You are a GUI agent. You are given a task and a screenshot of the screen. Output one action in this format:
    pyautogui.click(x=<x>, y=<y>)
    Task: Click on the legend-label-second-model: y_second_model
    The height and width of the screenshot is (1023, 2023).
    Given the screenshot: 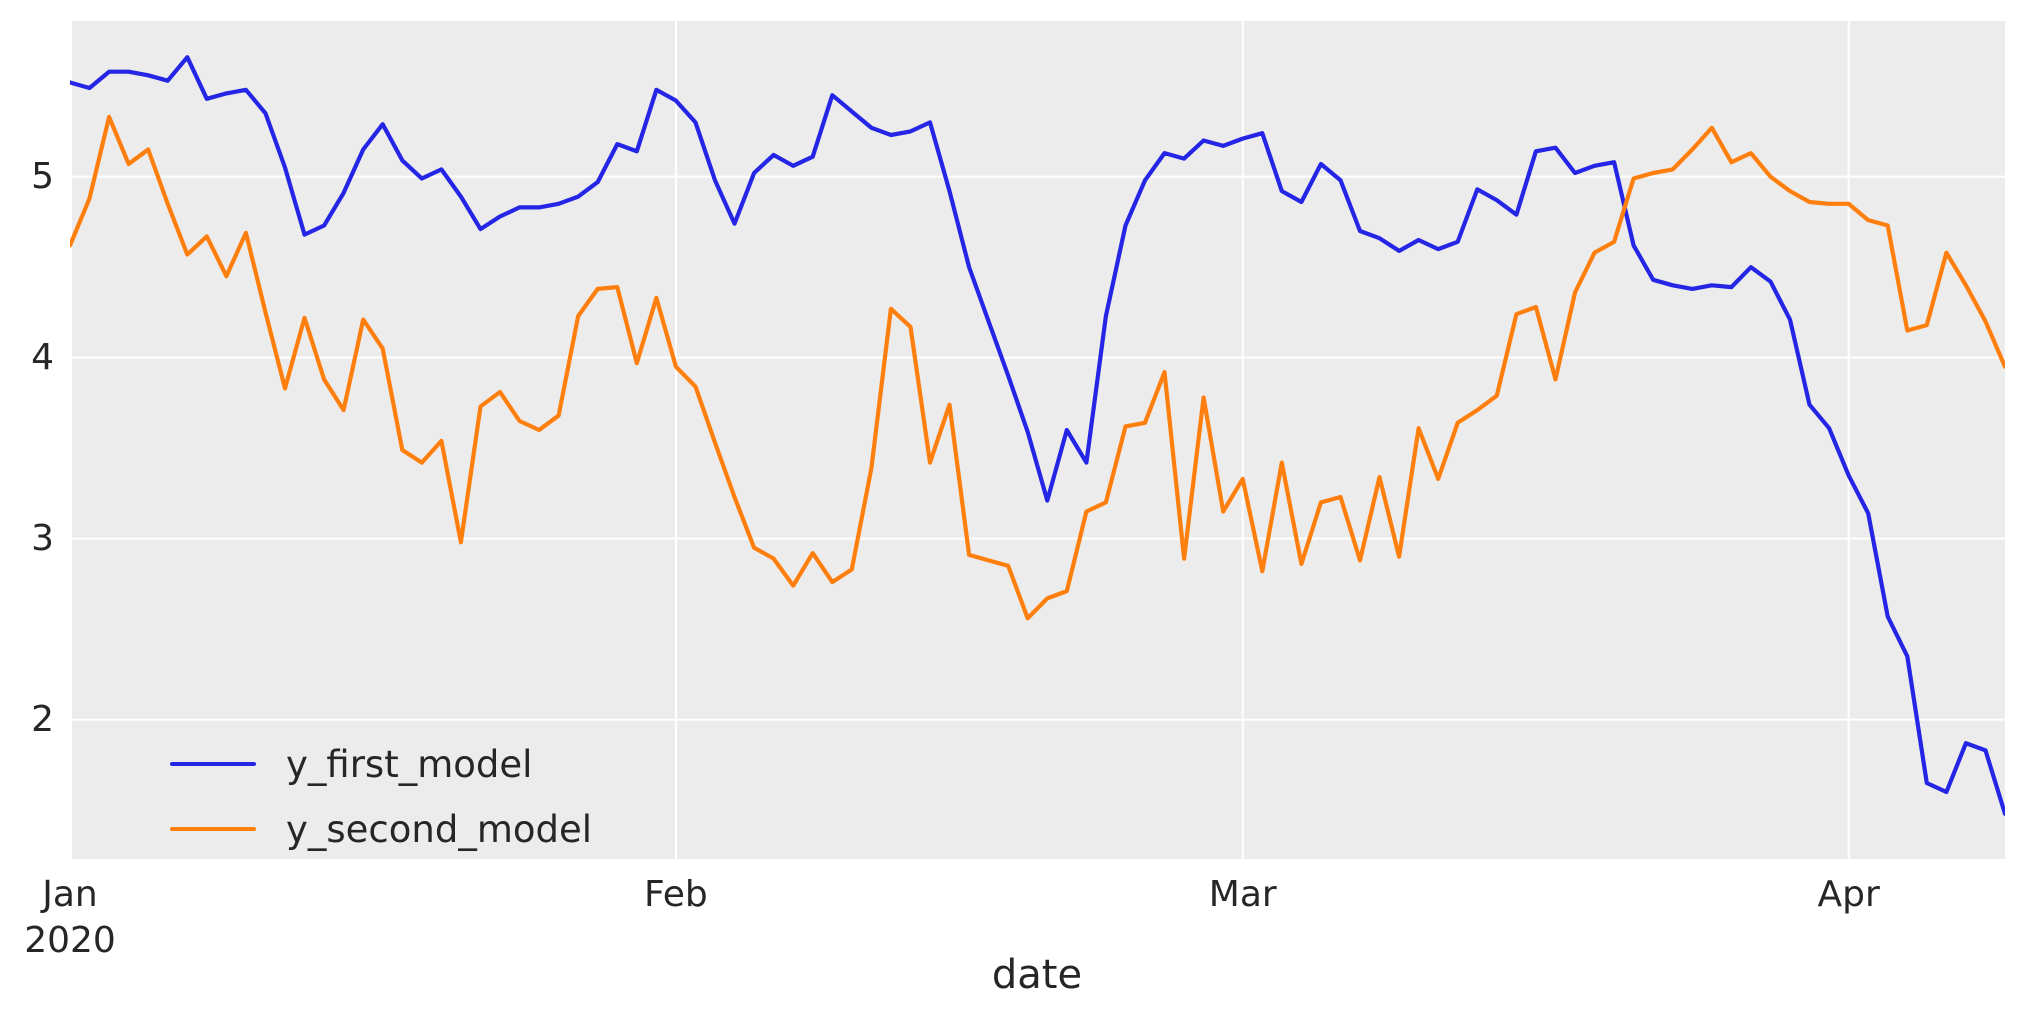 What is the action you would take?
    pyautogui.click(x=439, y=829)
    